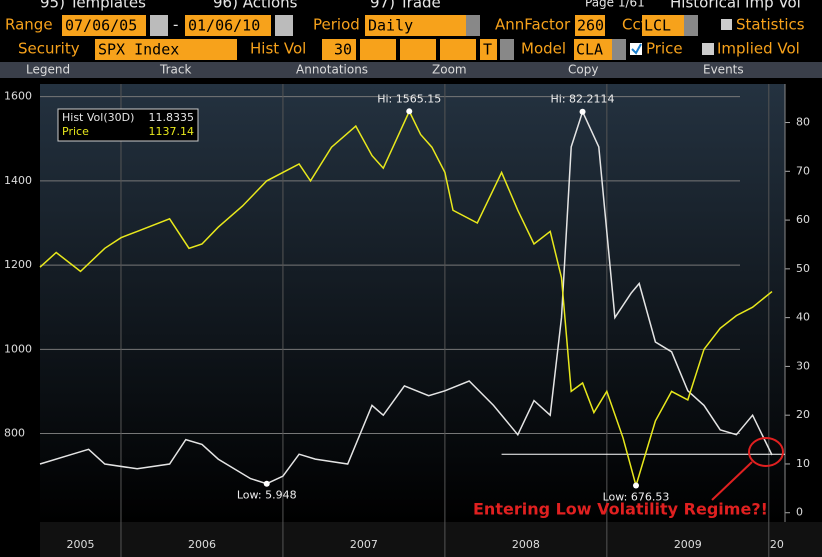  I want to click on y2-tick-label: 60, so click(803, 219).